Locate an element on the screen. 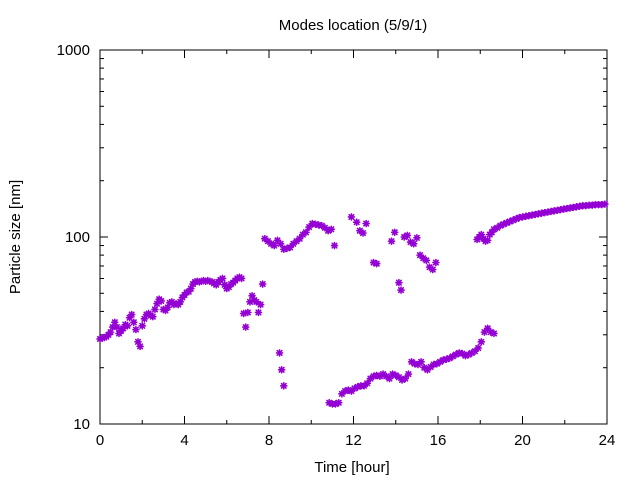  chart-title: Modes location (5/9/1) is located at coordinates (353, 25).